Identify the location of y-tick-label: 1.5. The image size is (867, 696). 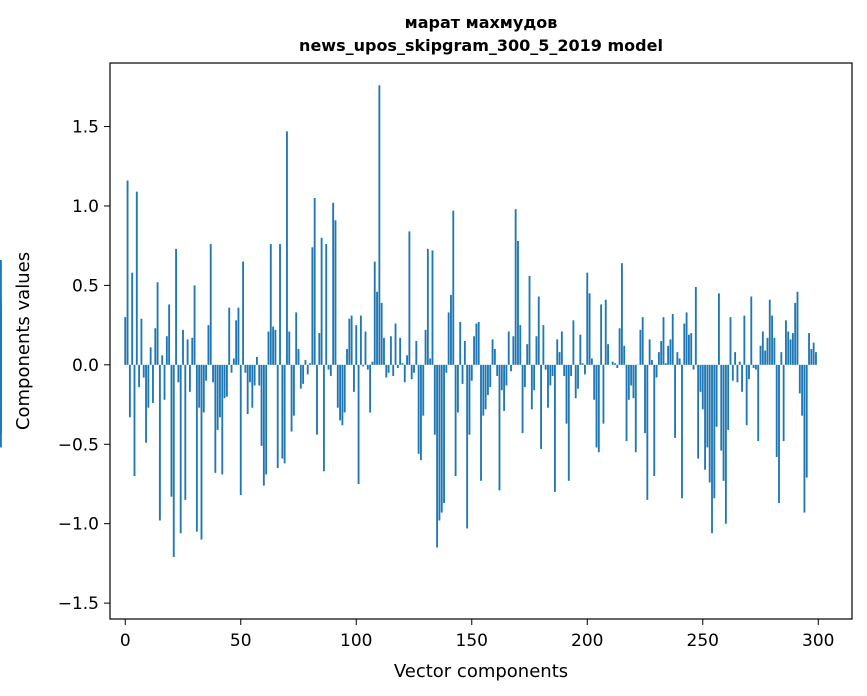
(85, 128).